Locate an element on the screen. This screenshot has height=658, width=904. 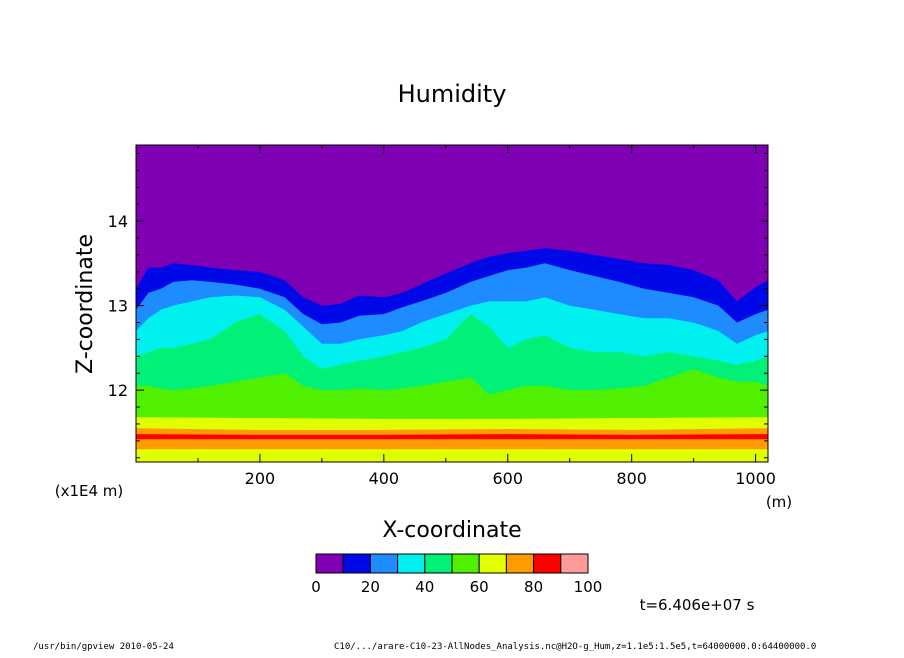
colorbar-tick-label: 0 is located at coordinates (316, 587).